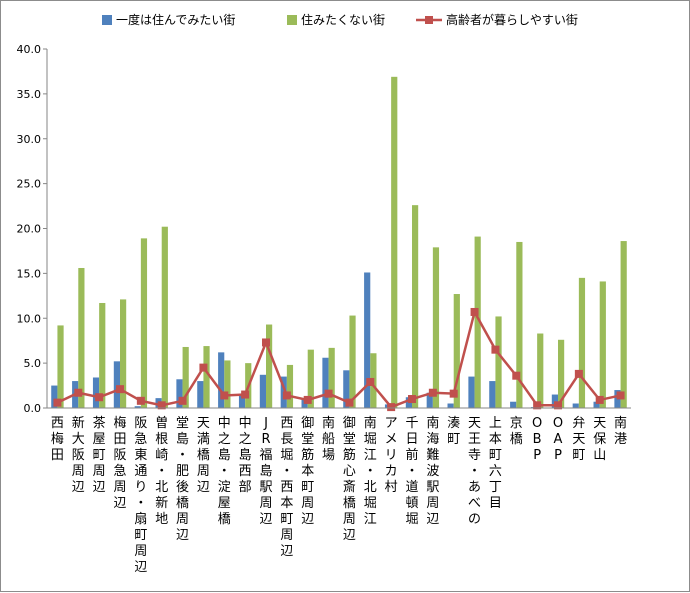 This screenshot has width=690, height=593. What do you see at coordinates (495, 463) in the screenshot?
I see `x-category-label: 上本町六丁目` at bounding box center [495, 463].